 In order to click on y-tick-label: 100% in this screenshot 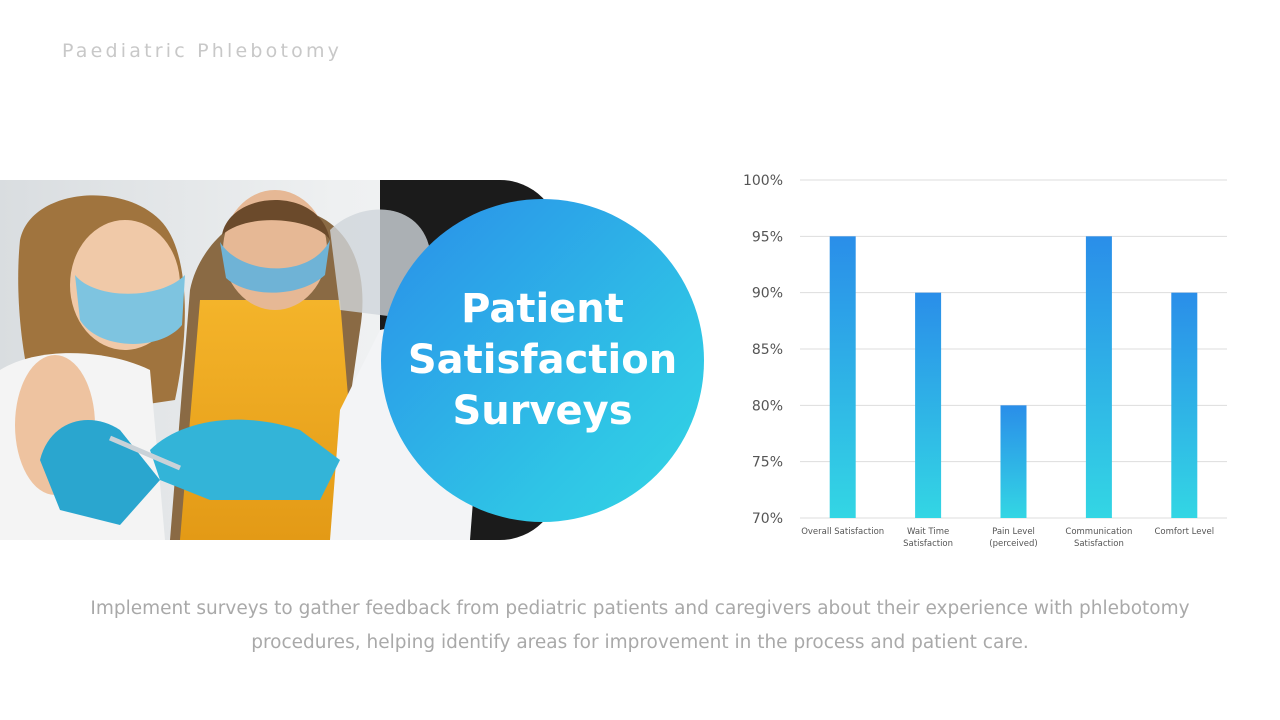, I will do `click(763, 181)`.